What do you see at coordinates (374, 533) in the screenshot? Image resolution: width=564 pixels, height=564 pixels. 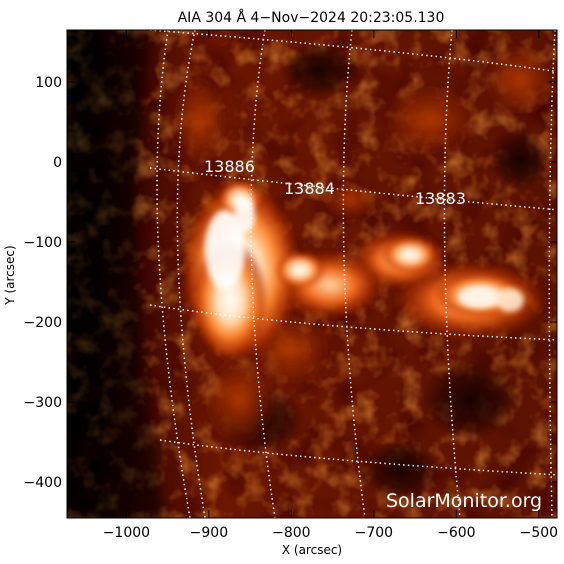 I see `x-tick-label: −700` at bounding box center [374, 533].